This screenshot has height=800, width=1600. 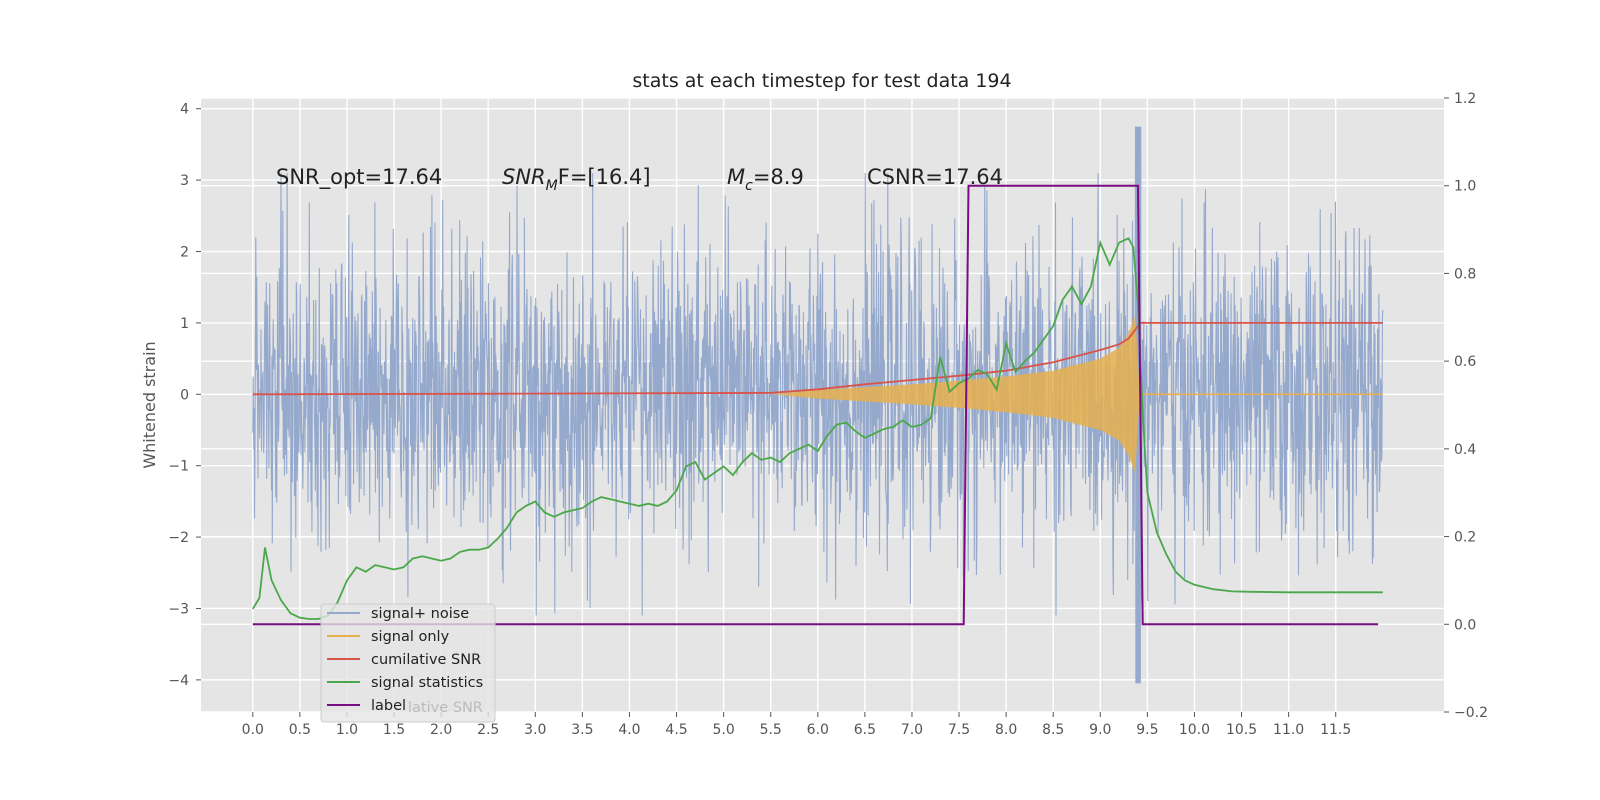 What do you see at coordinates (582, 730) in the screenshot?
I see `x-tick-label: 3.5` at bounding box center [582, 730].